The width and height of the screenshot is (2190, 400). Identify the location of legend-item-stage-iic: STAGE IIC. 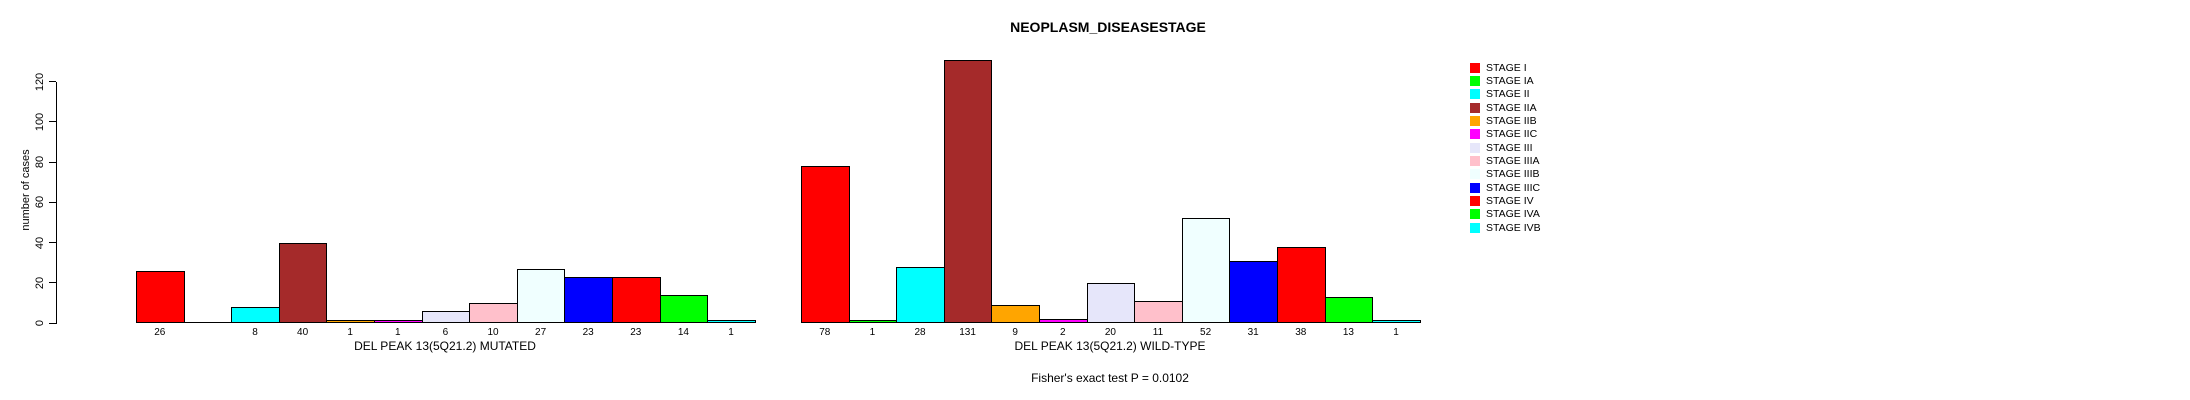
(1505, 134).